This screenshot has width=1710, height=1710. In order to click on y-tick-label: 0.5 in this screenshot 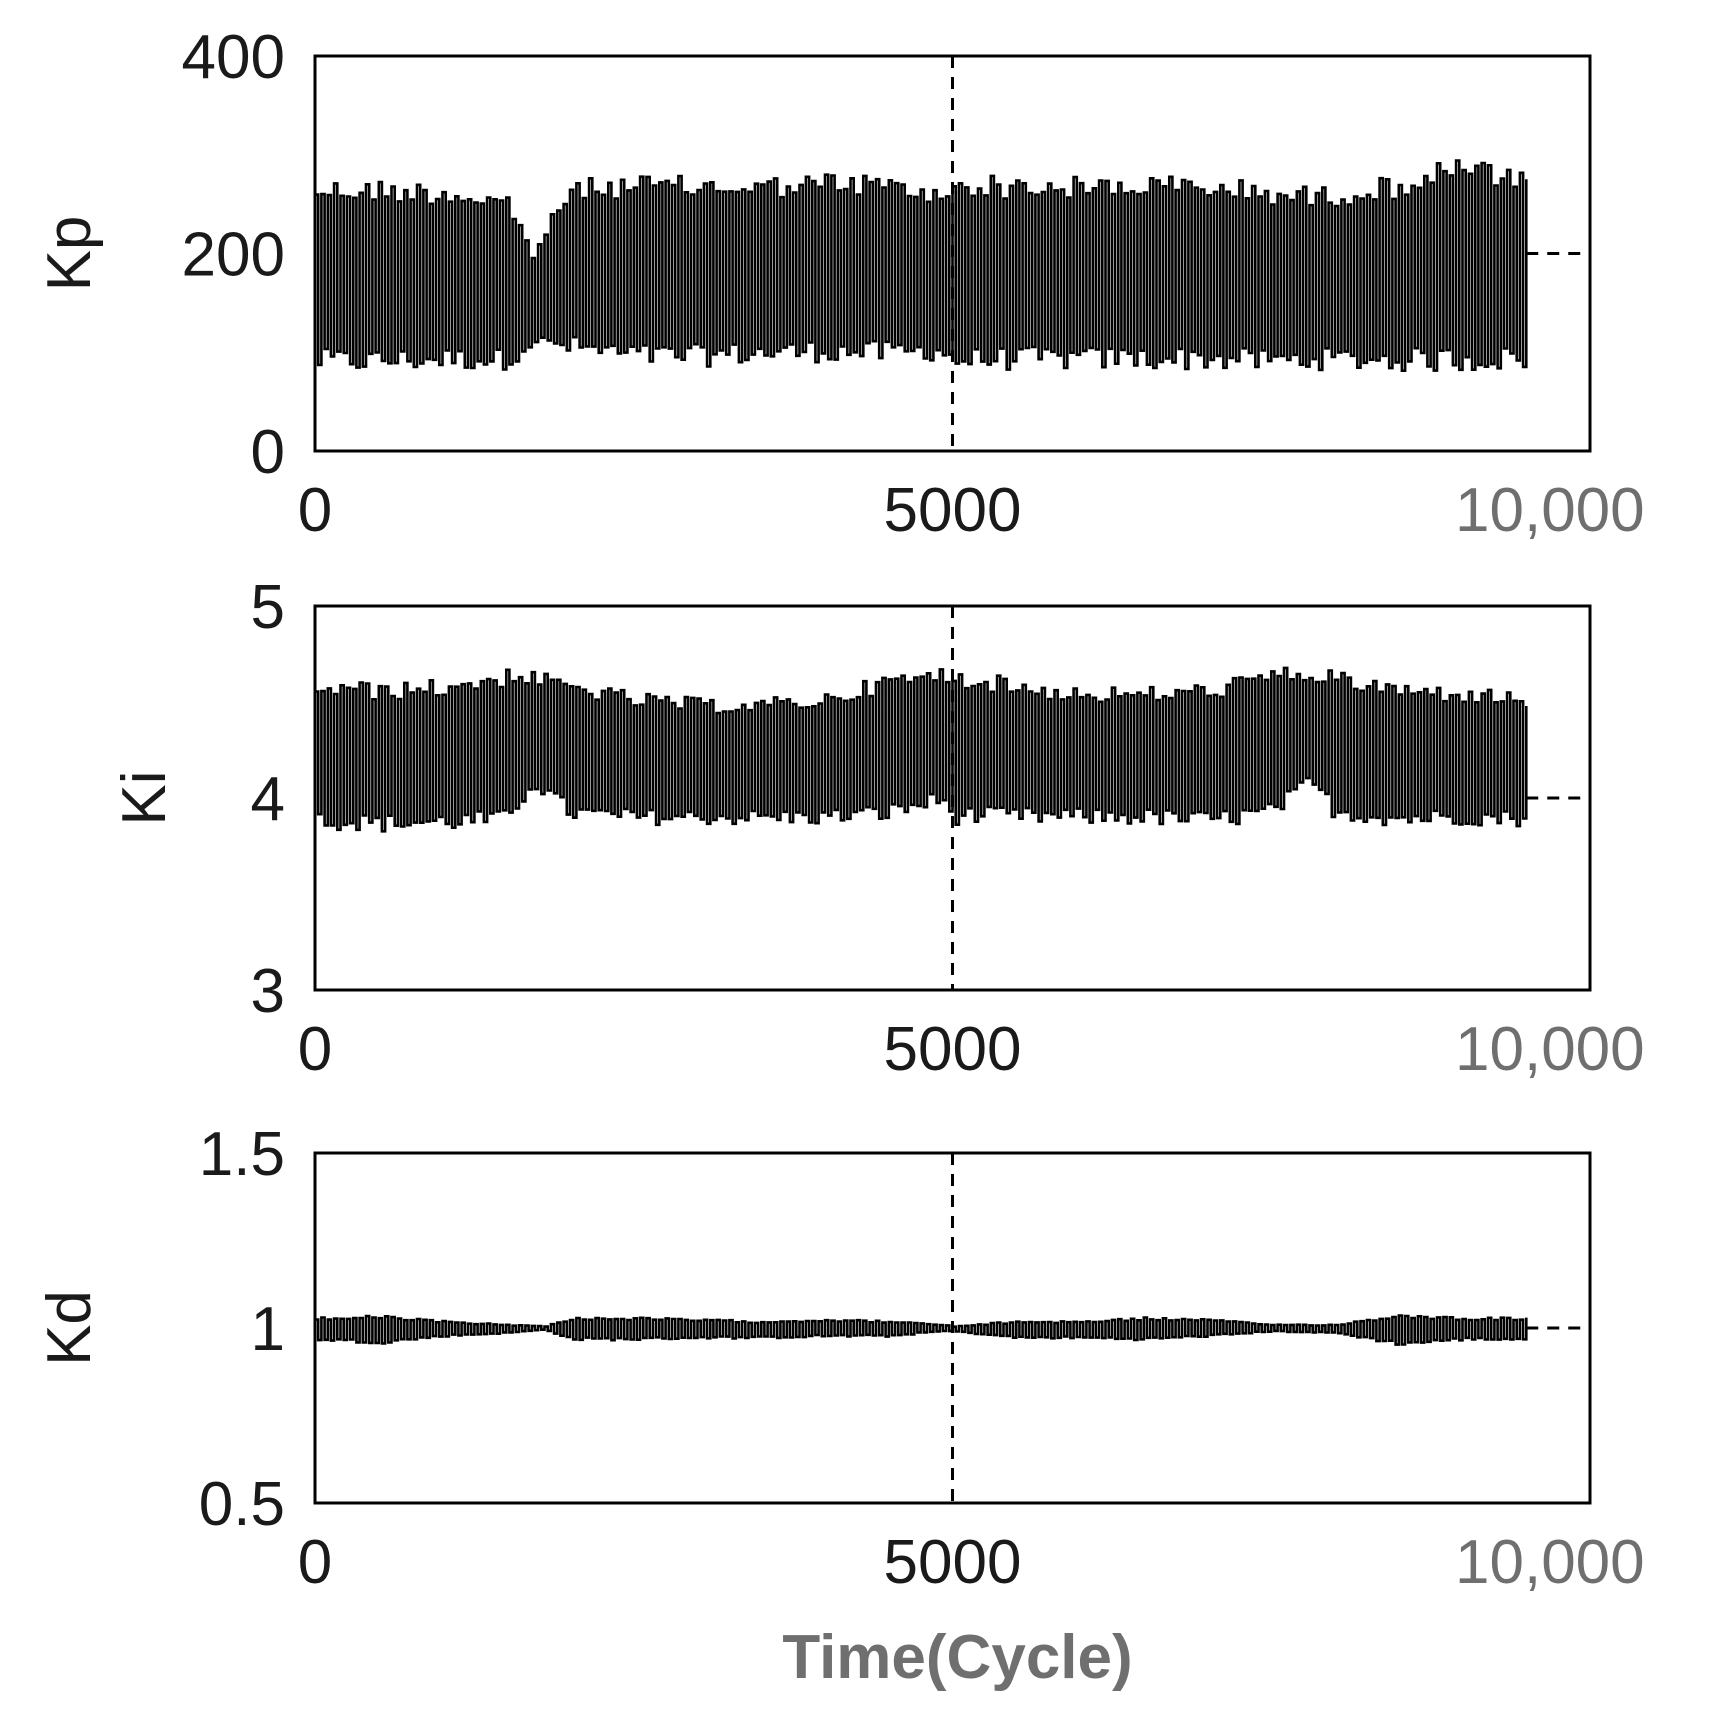, I will do `click(242, 1504)`.